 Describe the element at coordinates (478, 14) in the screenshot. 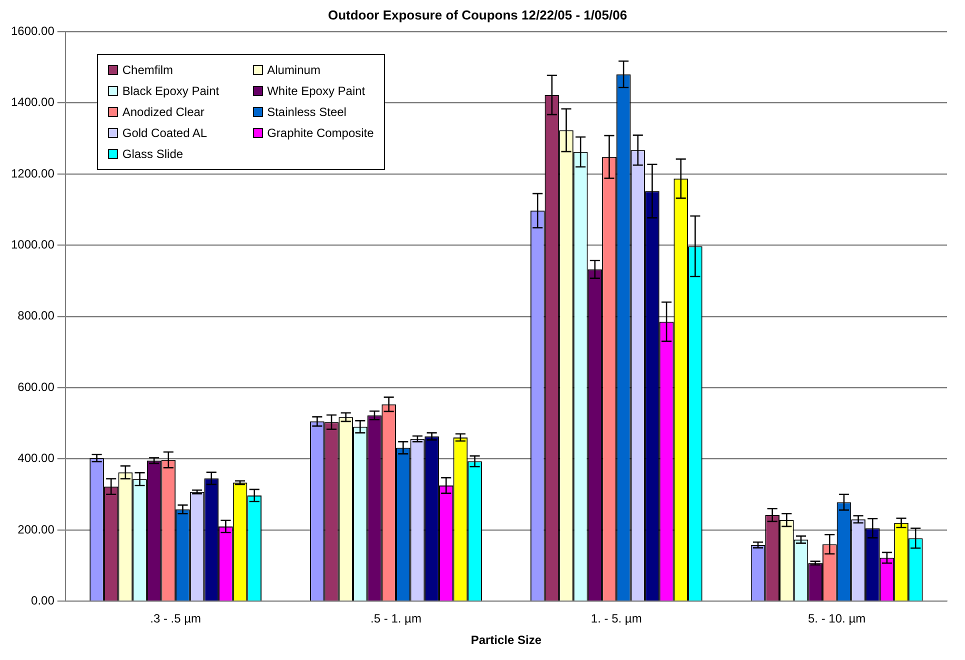

I see `chart-title: Outdoor Exposure of Coupons 12/22/05 - 1/05/06` at that location.